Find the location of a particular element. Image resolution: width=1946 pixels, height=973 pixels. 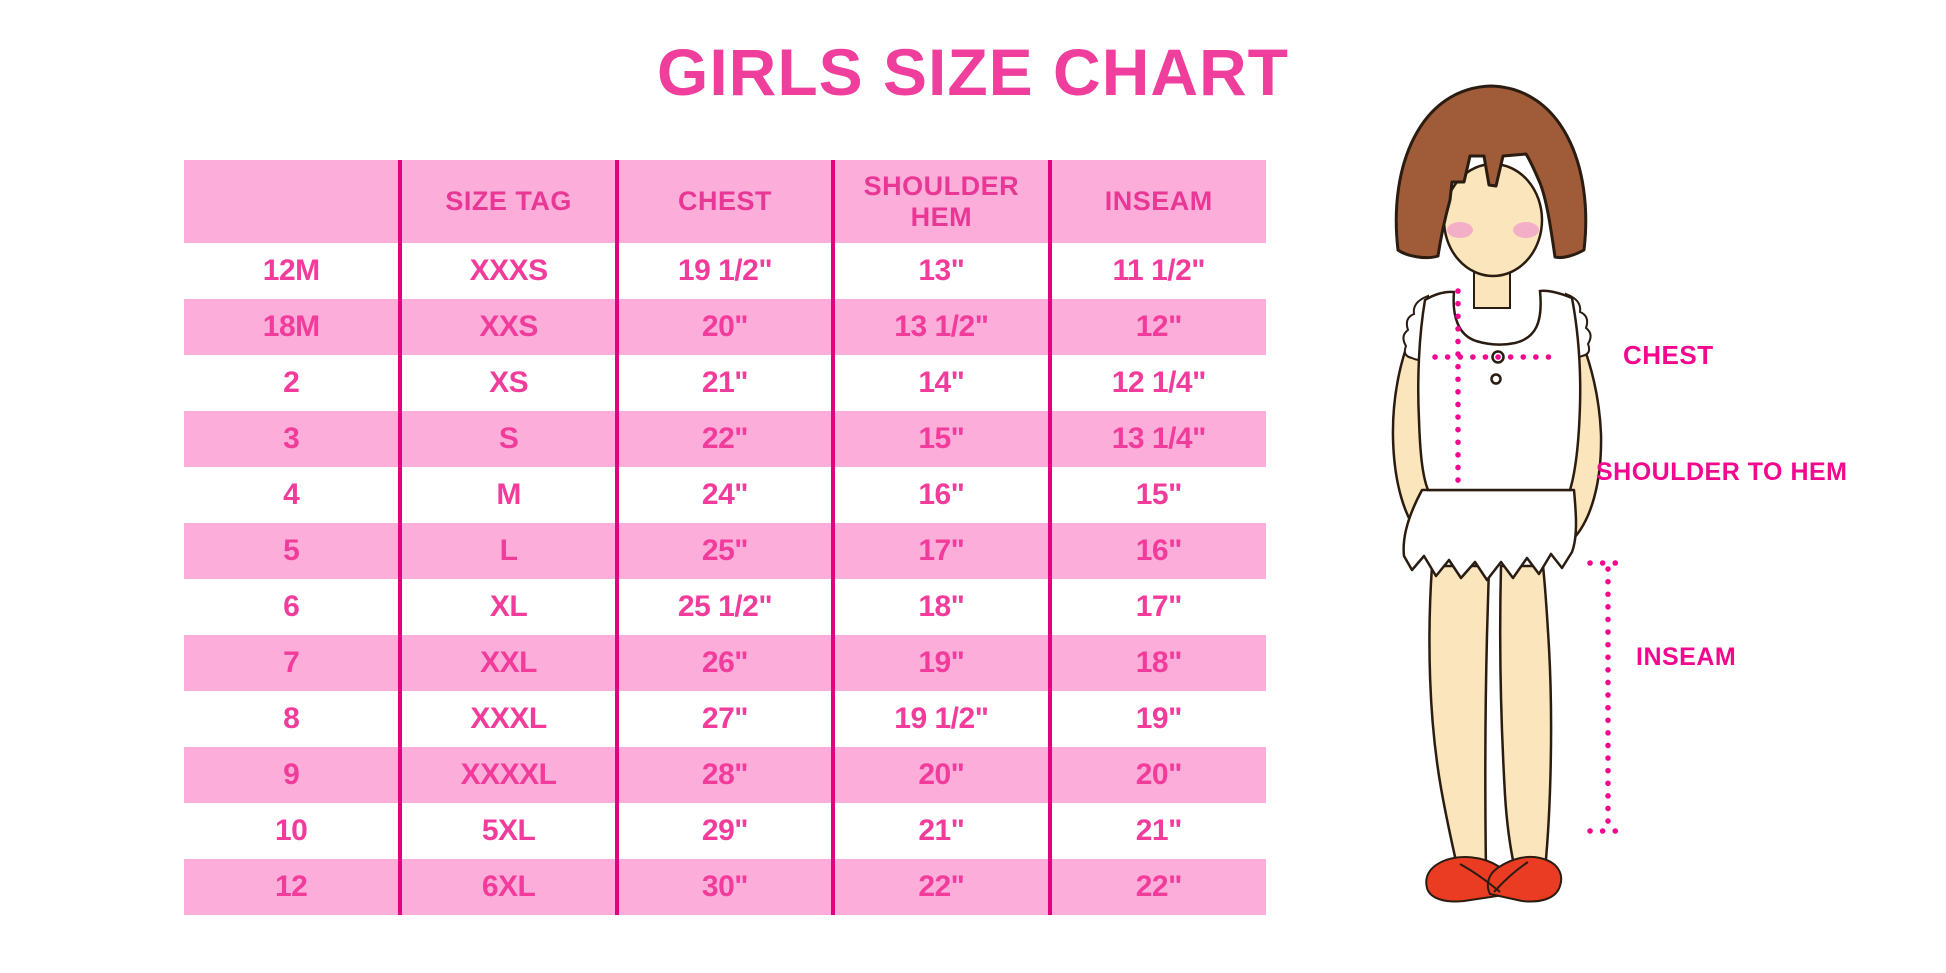

right-shoe is located at coordinates (1524, 879).